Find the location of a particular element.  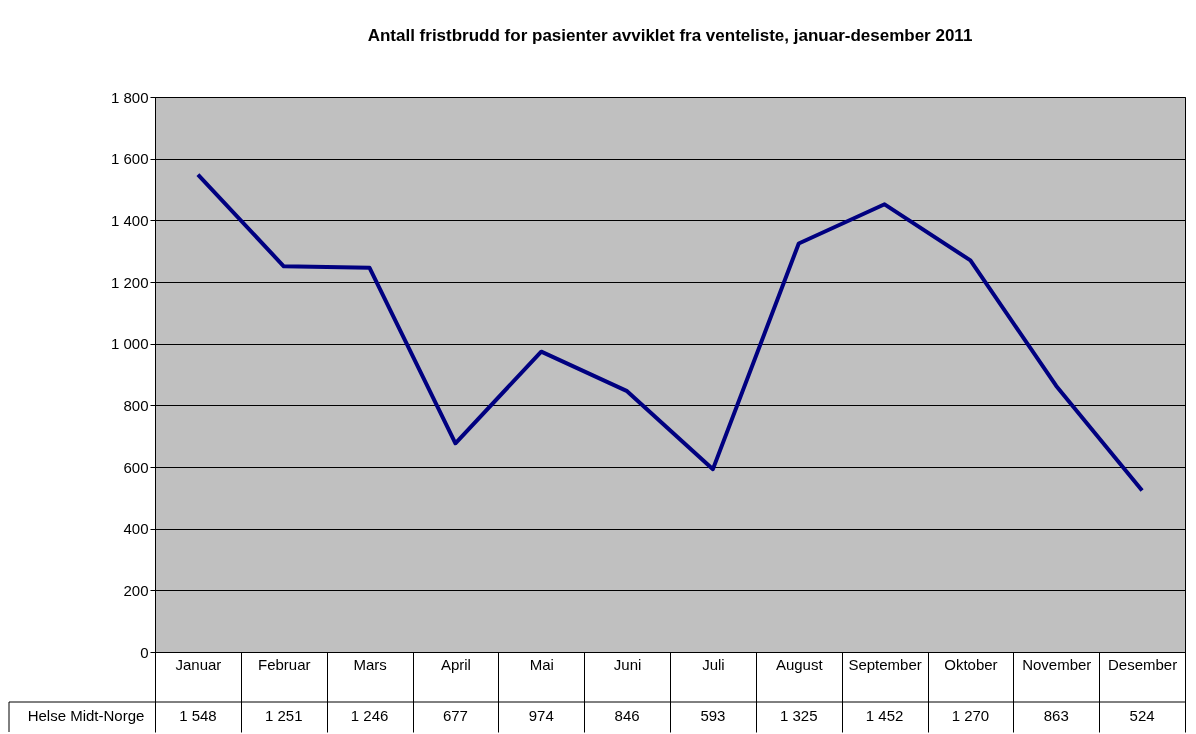

y-tick-label: 1 600 is located at coordinates (129, 159).